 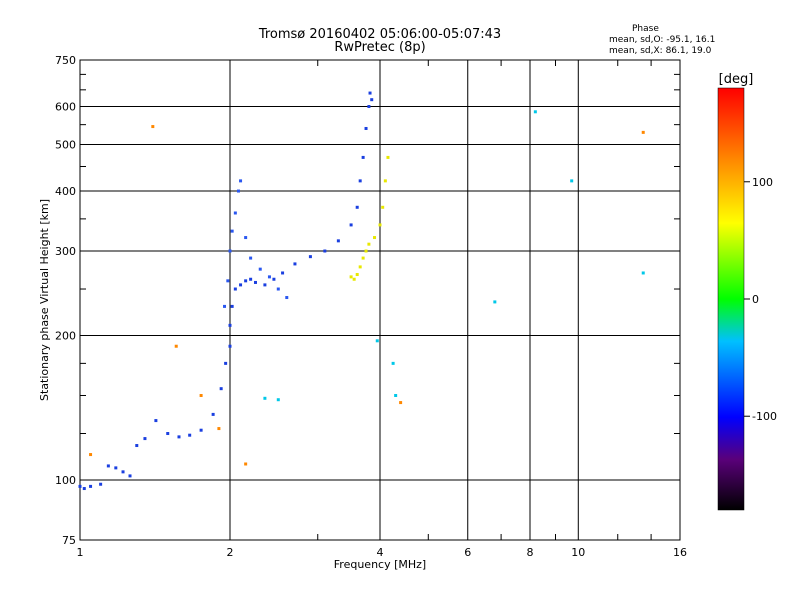 What do you see at coordinates (380, 564) in the screenshot?
I see `x-axis-label: Frequency [MHz]` at bounding box center [380, 564].